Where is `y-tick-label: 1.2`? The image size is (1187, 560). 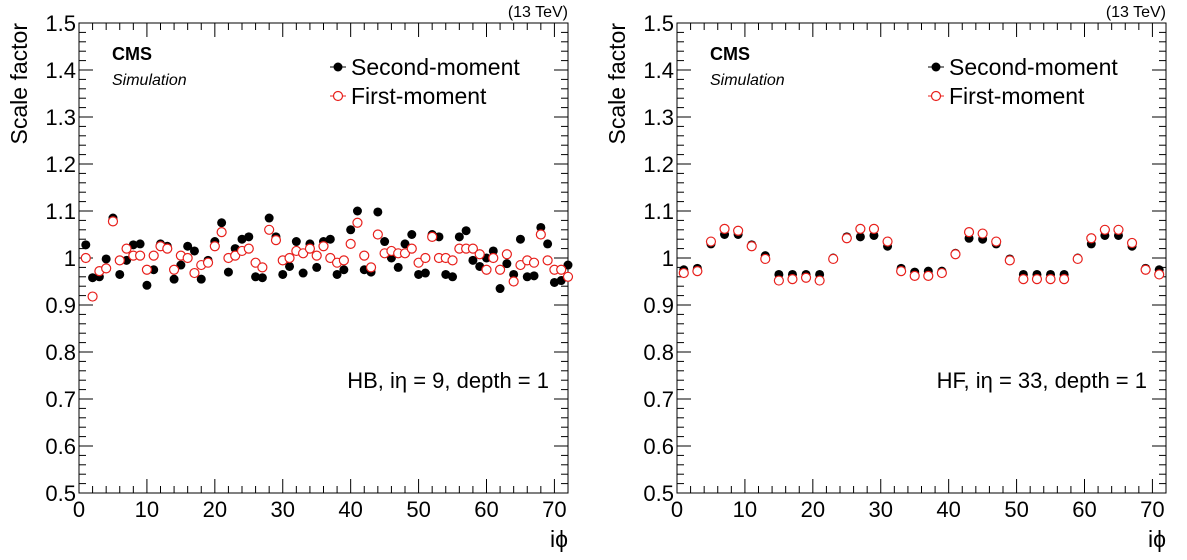
y-tick-label: 1.2 is located at coordinates (658, 164).